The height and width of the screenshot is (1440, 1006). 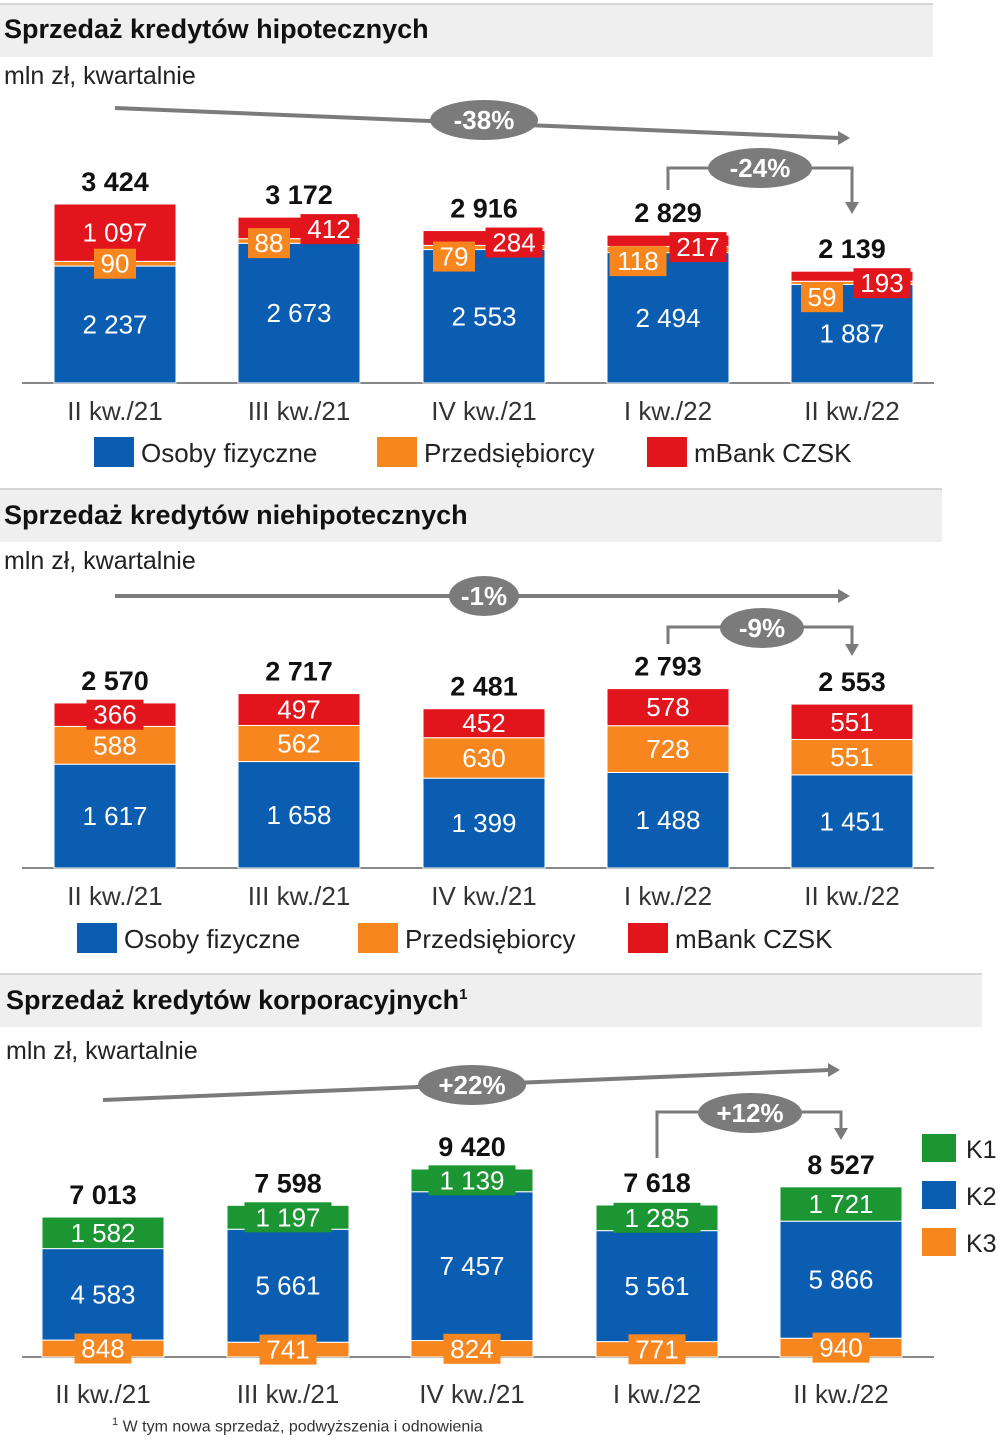 I want to click on chart-2-trend-label: -1%, so click(x=484, y=596).